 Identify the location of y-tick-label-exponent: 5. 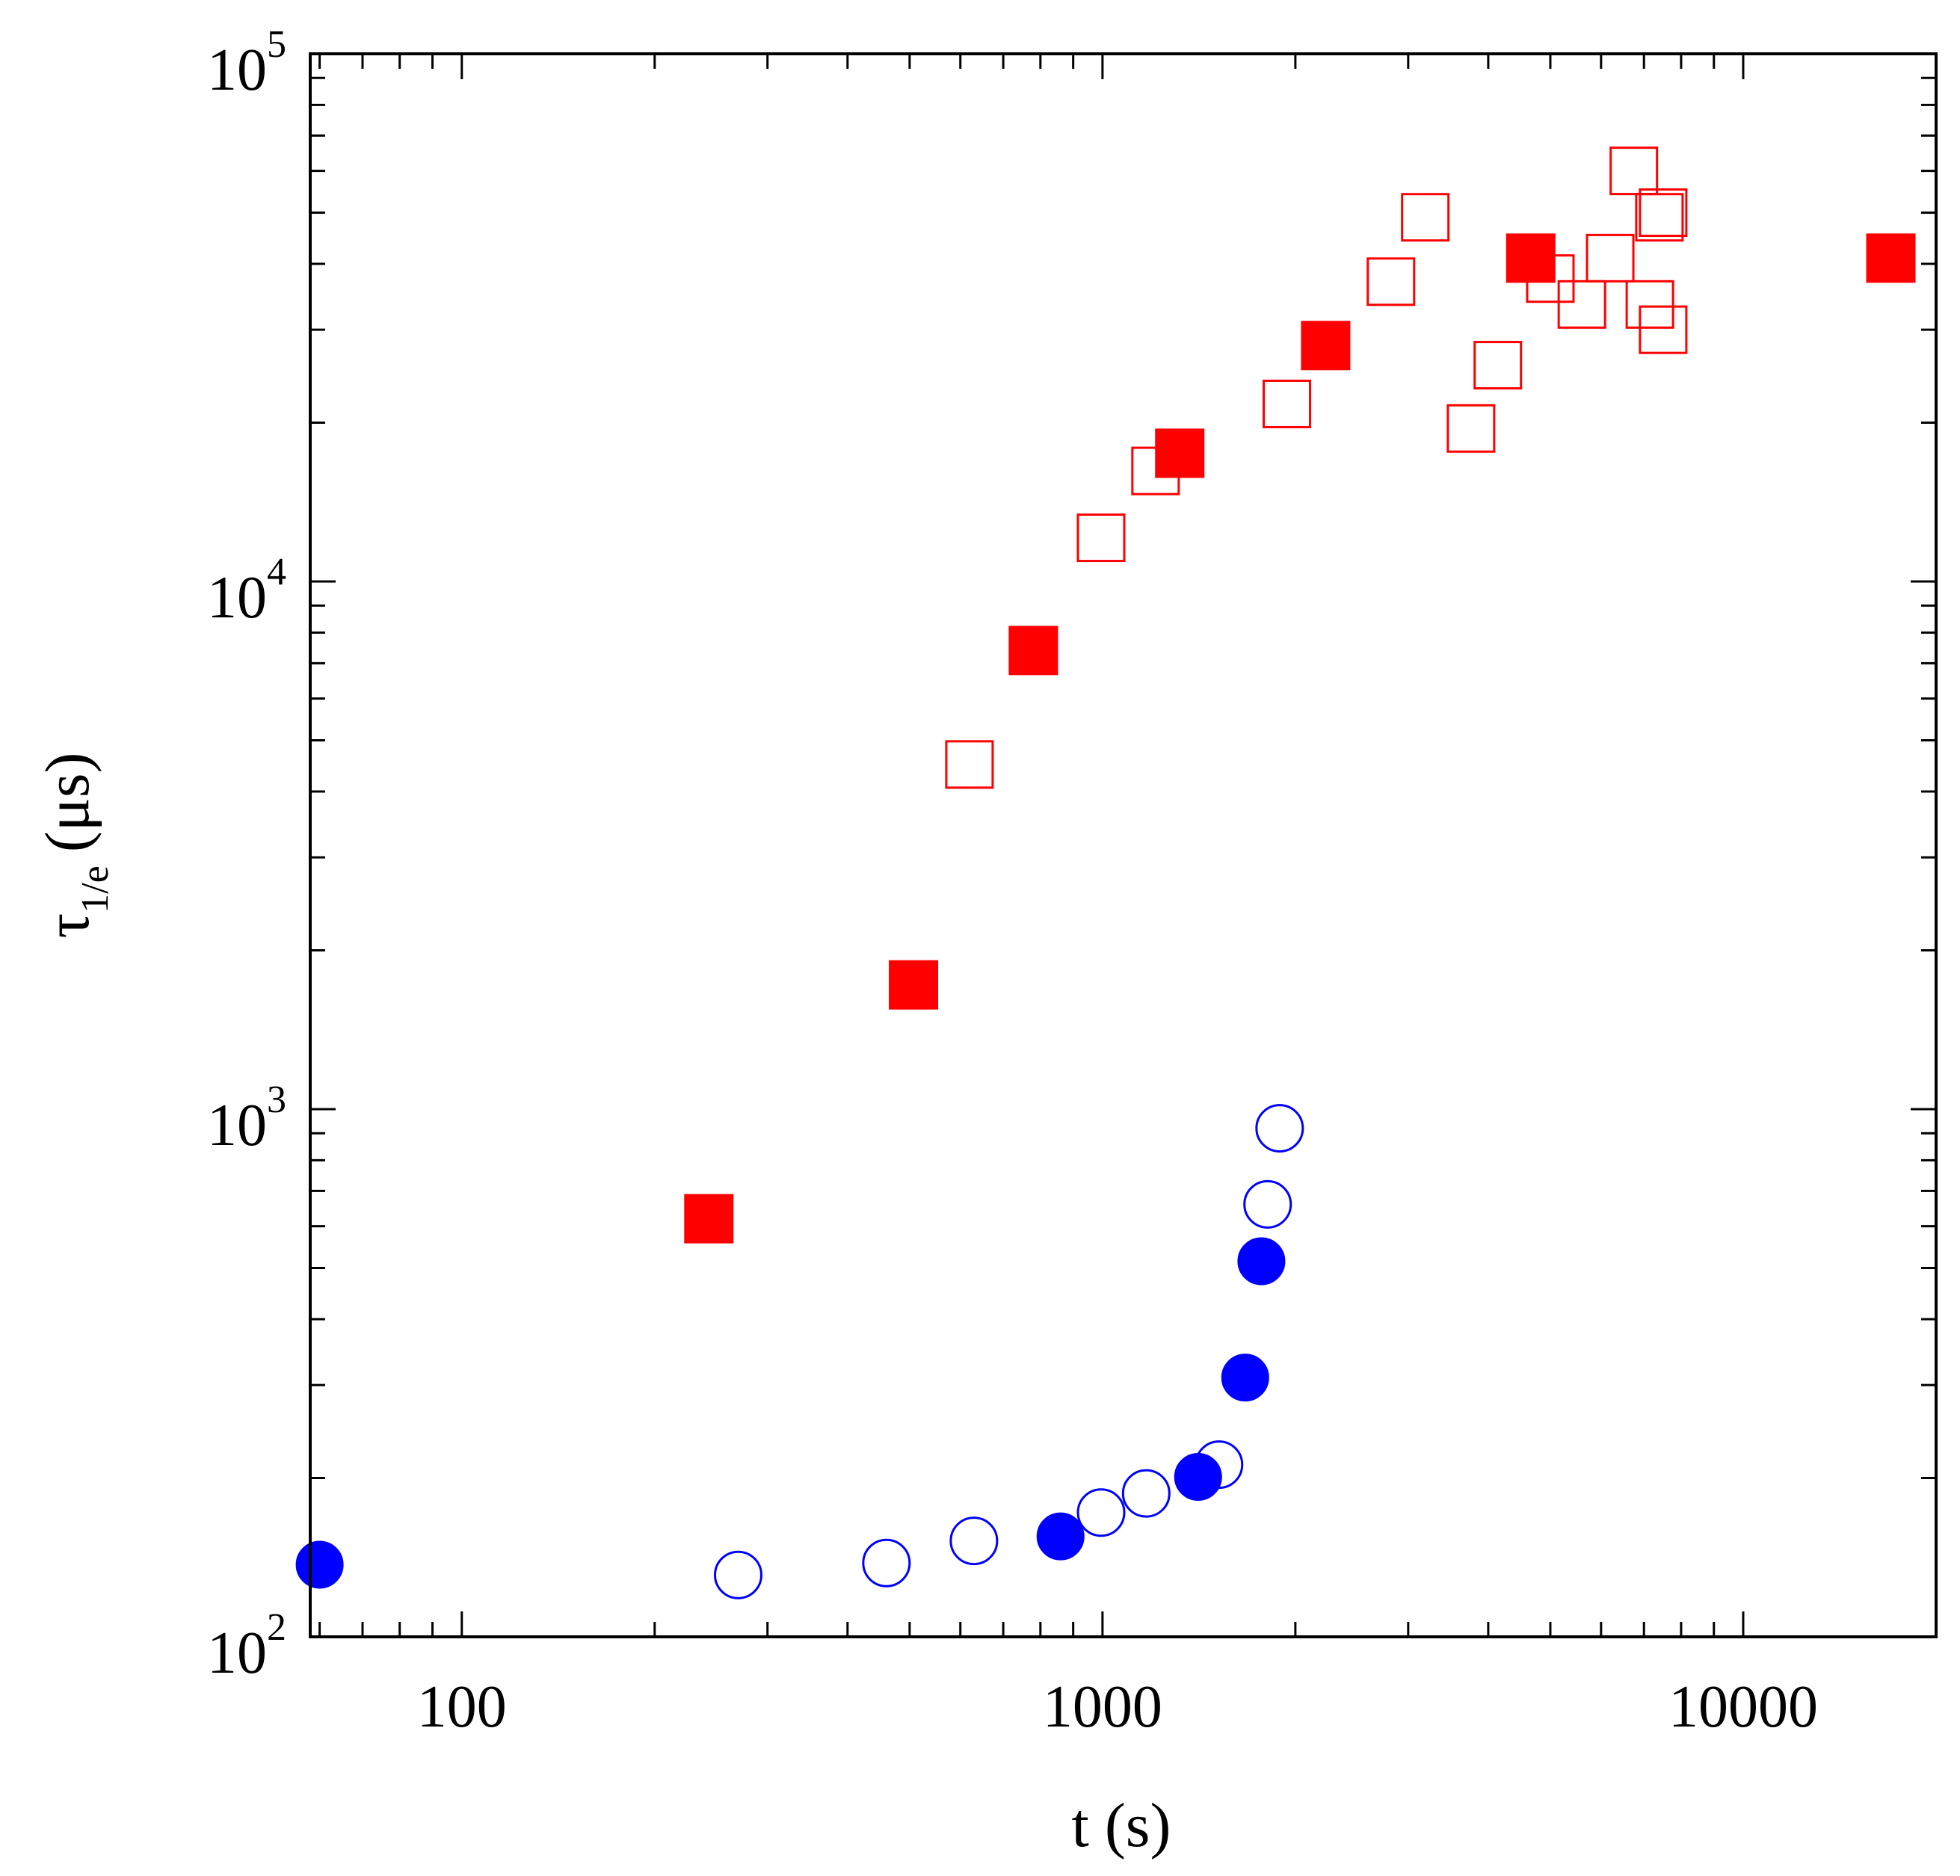
(276, 44).